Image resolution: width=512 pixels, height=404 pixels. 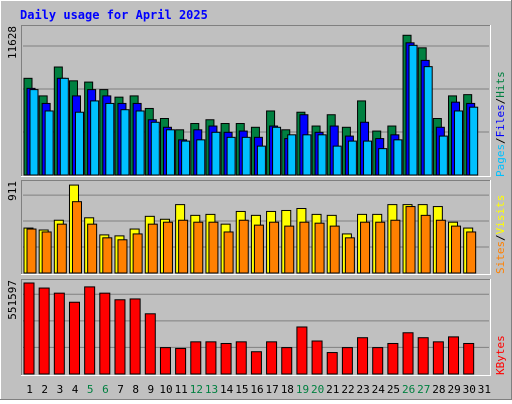 What do you see at coordinates (29, 389) in the screenshot?
I see `x-tick-label: 1` at bounding box center [29, 389].